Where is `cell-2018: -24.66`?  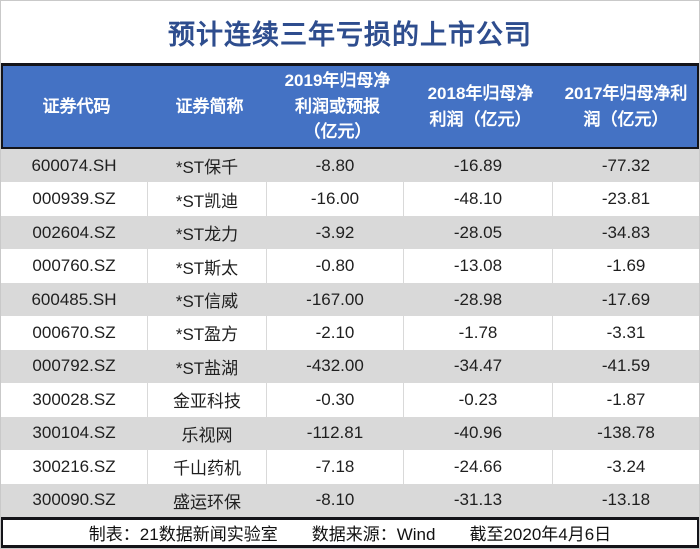
cell-2018: -24.66 is located at coordinates (478, 467).